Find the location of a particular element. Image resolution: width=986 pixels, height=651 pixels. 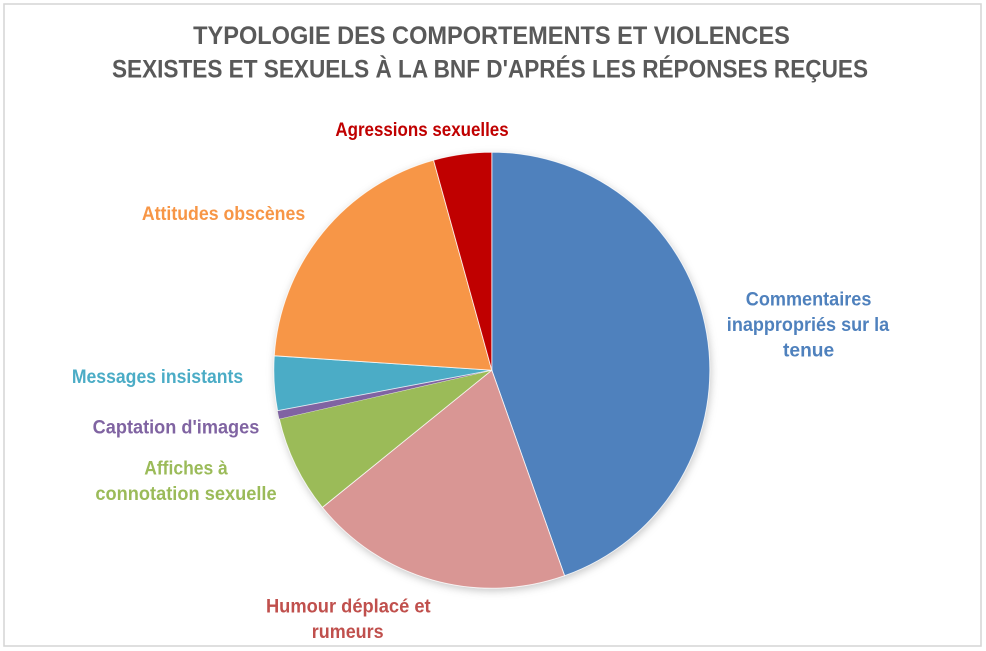

svg-text: Humour déplacé et is located at coordinates (348, 605).